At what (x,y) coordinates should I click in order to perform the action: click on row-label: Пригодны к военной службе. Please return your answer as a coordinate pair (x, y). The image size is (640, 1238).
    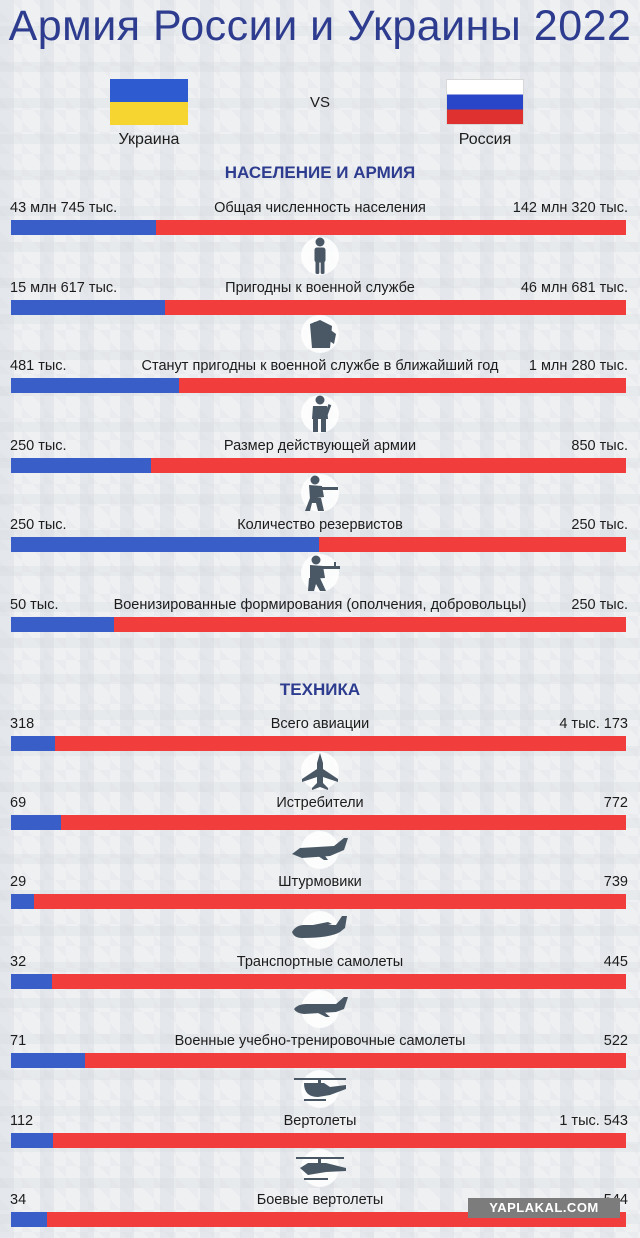
    Looking at the image, I should click on (320, 288).